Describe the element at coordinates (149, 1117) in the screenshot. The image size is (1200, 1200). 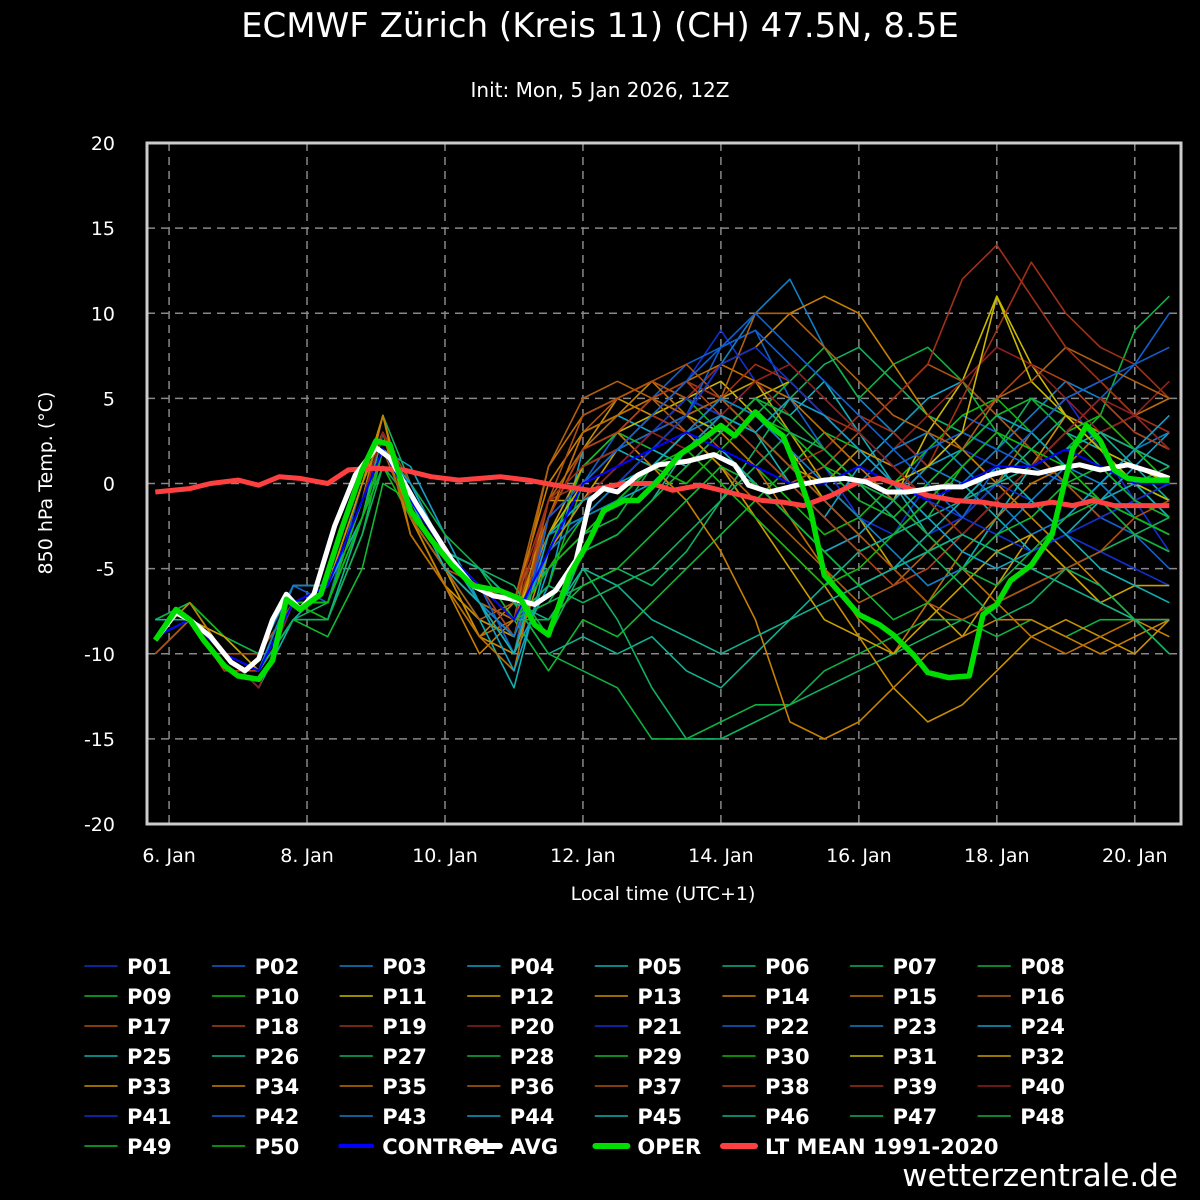
I see `legend-label-p41: P41` at that location.